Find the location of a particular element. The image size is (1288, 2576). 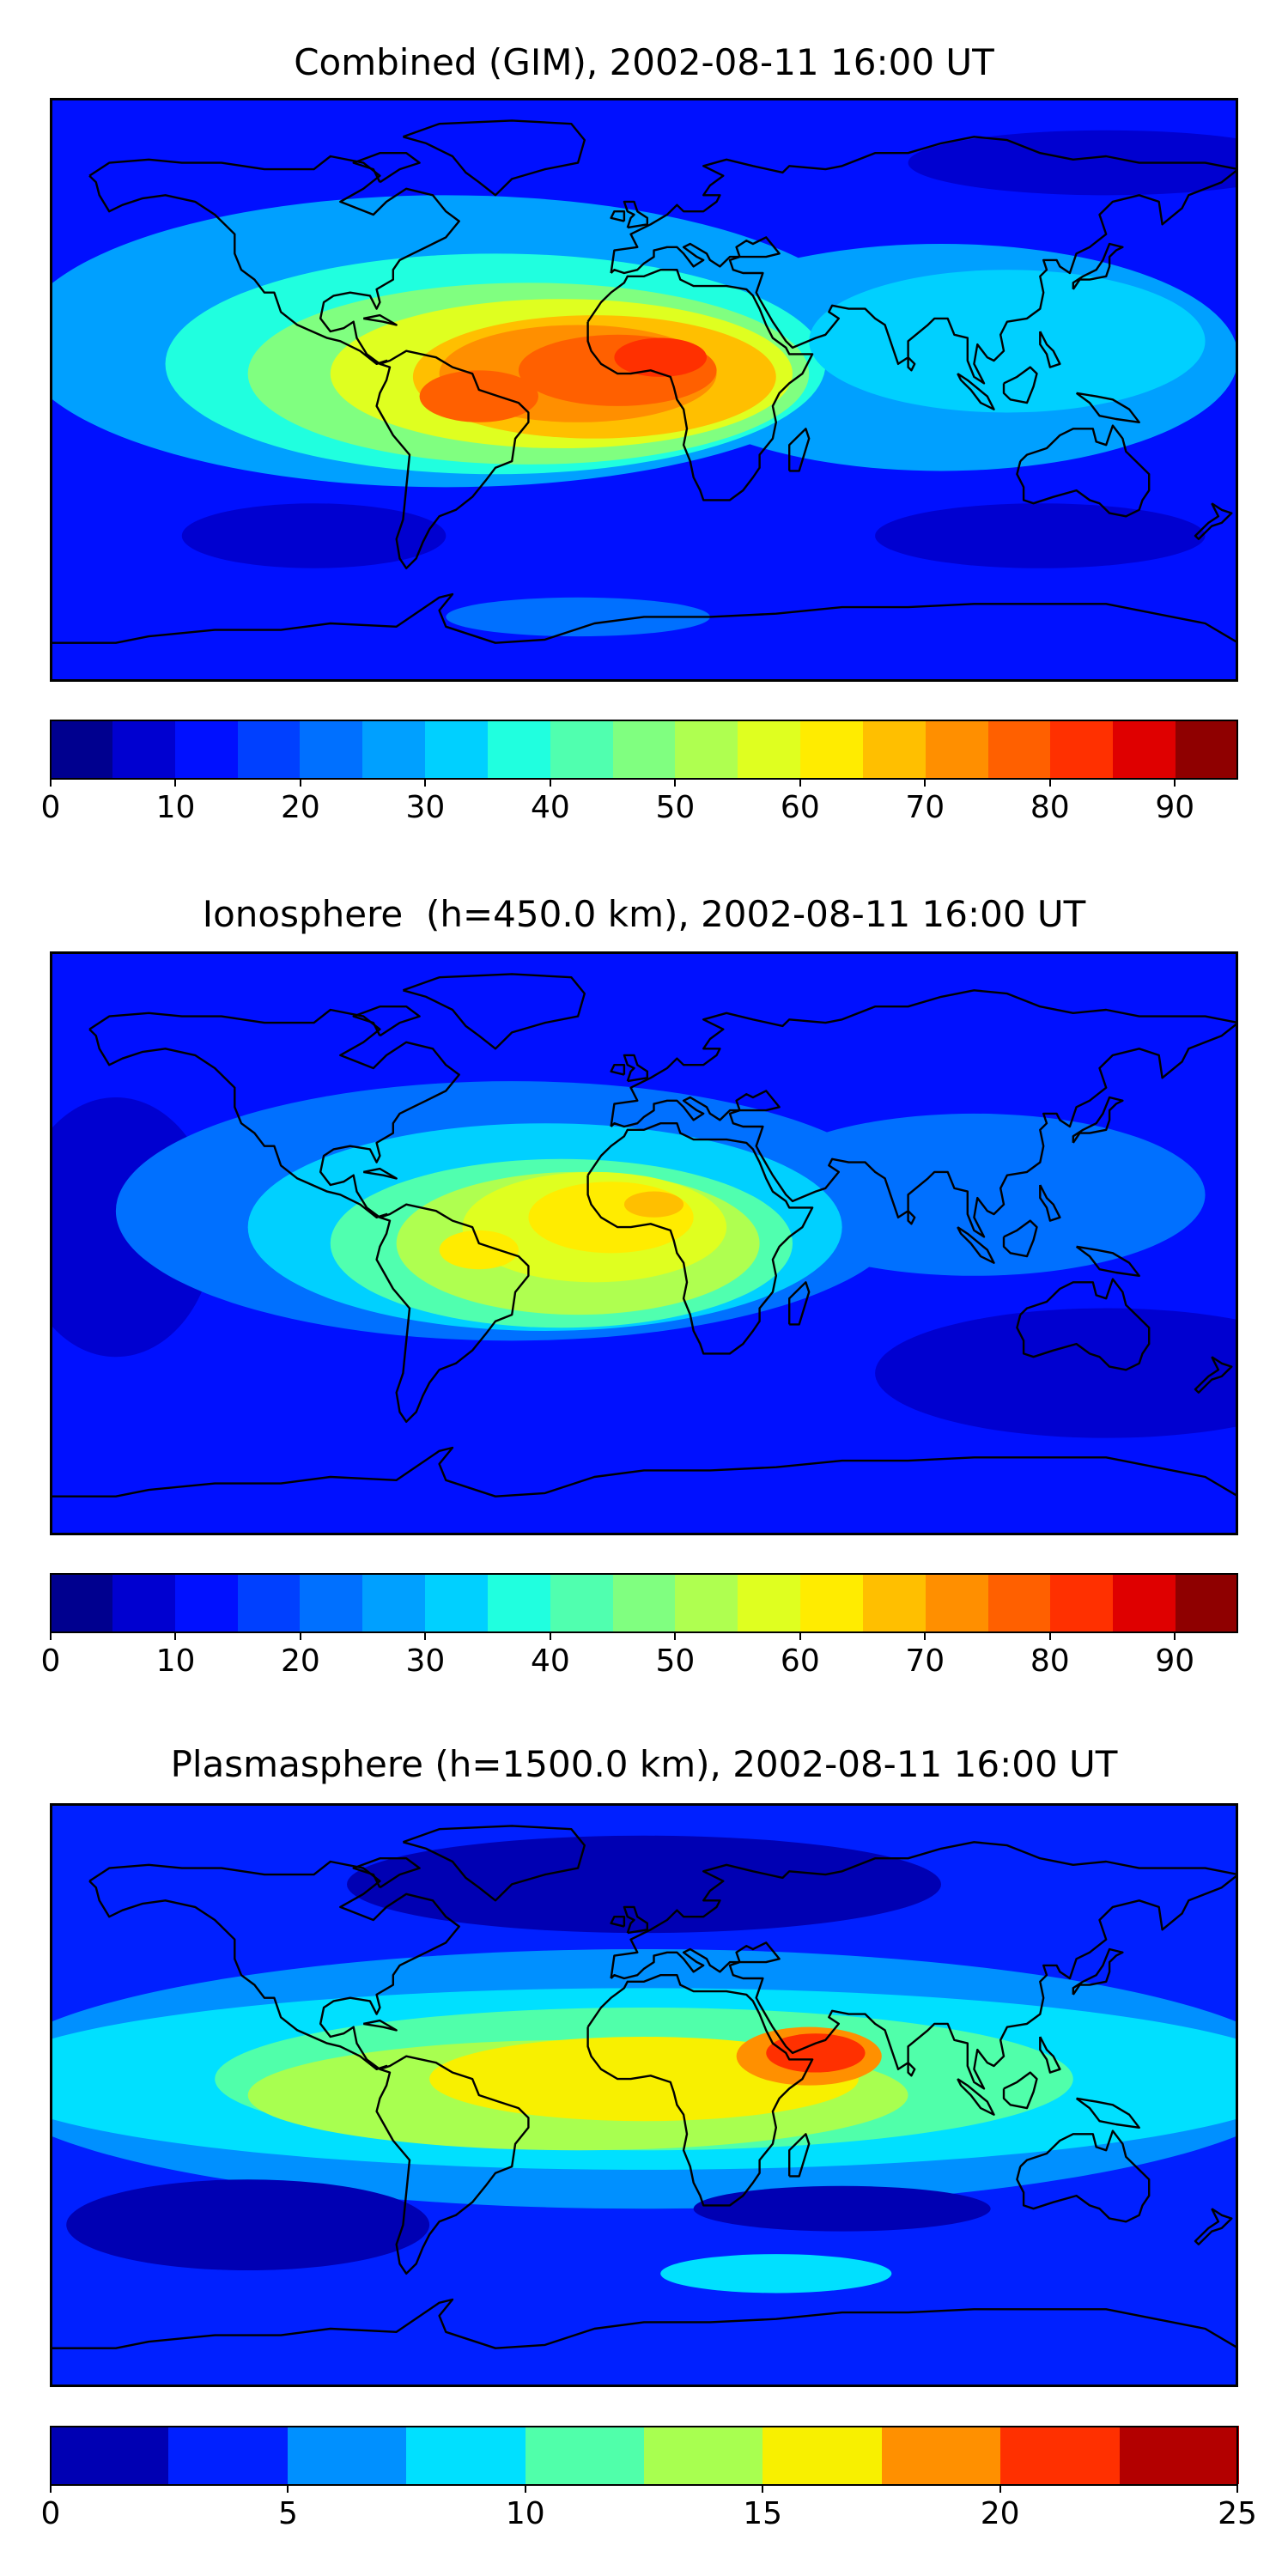

colorbar-plasmasphere is located at coordinates (644, 2456).